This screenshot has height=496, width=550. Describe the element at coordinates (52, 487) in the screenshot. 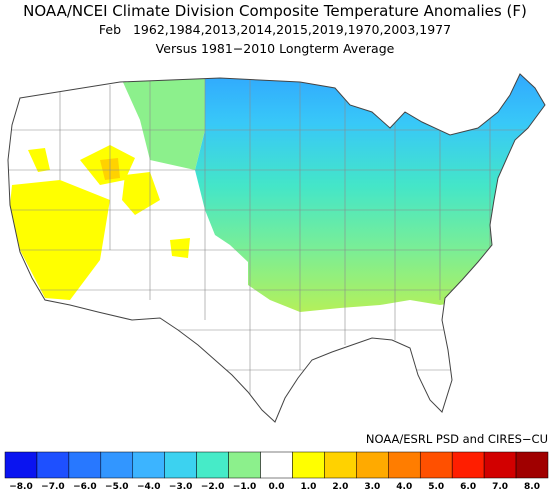

I see `colorbar-tick-label: −7.0` at that location.